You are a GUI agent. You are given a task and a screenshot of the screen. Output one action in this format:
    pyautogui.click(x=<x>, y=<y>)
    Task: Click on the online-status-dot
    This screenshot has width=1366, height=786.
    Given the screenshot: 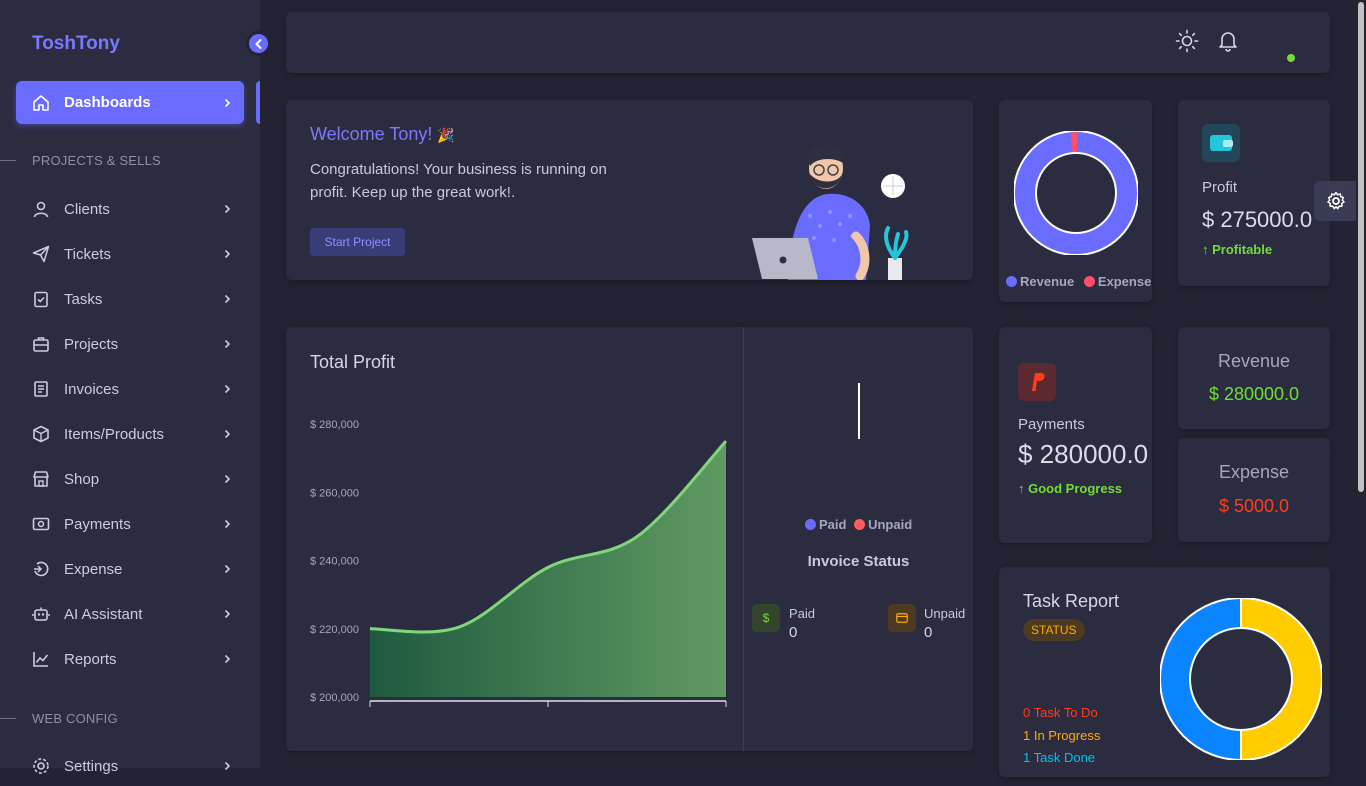 What is the action you would take?
    pyautogui.click(x=1291, y=58)
    